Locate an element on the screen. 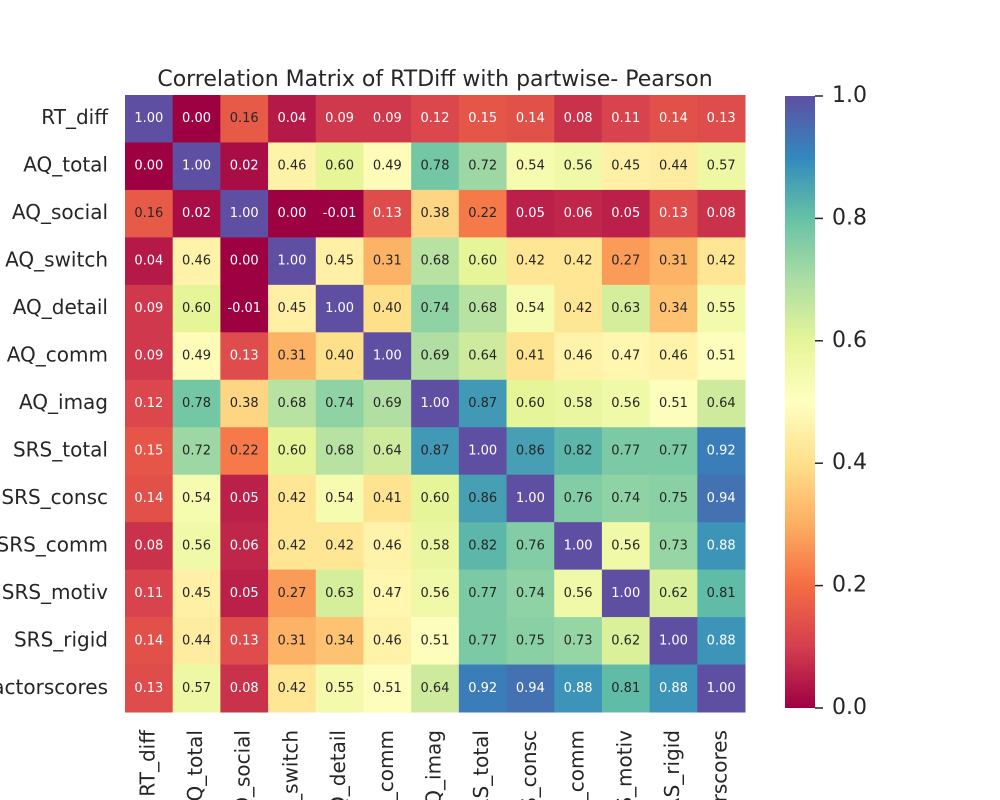 The width and height of the screenshot is (1000, 800). y-tick-label: RT_diff is located at coordinates (75, 117).